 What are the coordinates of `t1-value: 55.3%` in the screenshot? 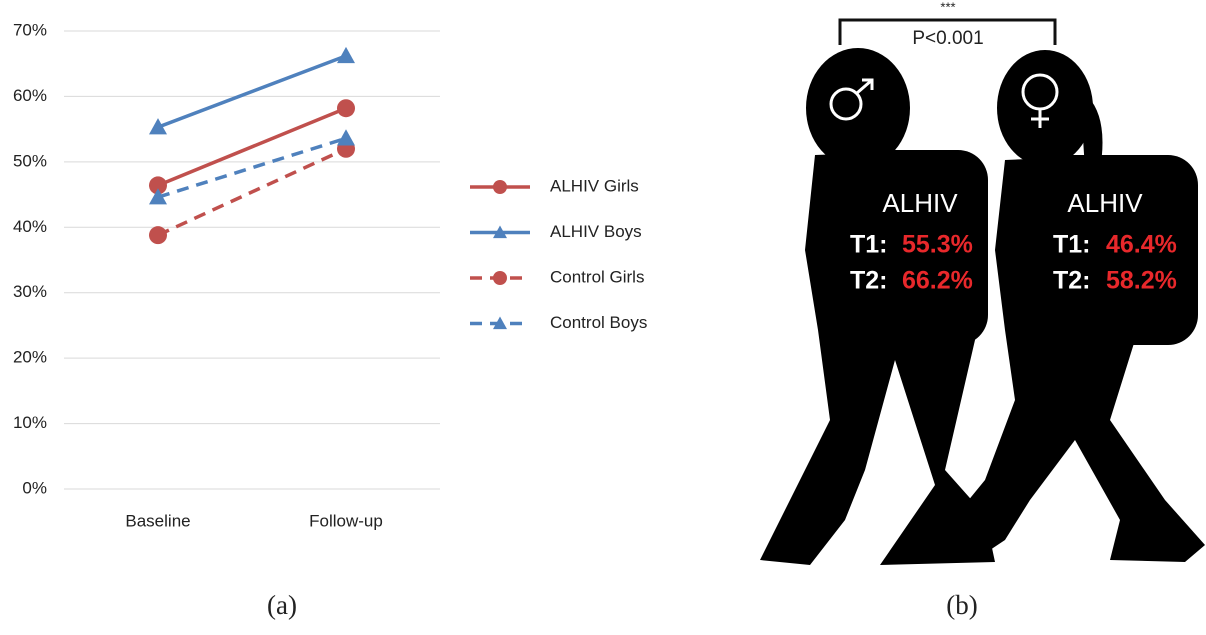 It's located at (937, 245).